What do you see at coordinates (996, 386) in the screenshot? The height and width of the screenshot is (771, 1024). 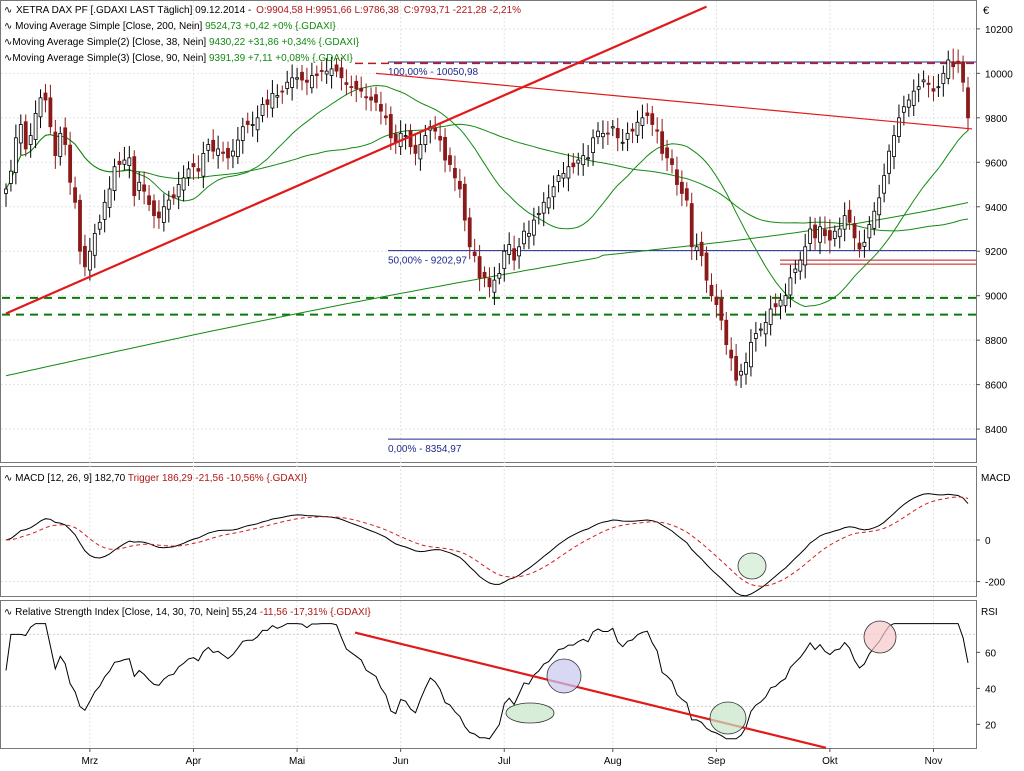 I see `price-tick-label: 8600` at bounding box center [996, 386].